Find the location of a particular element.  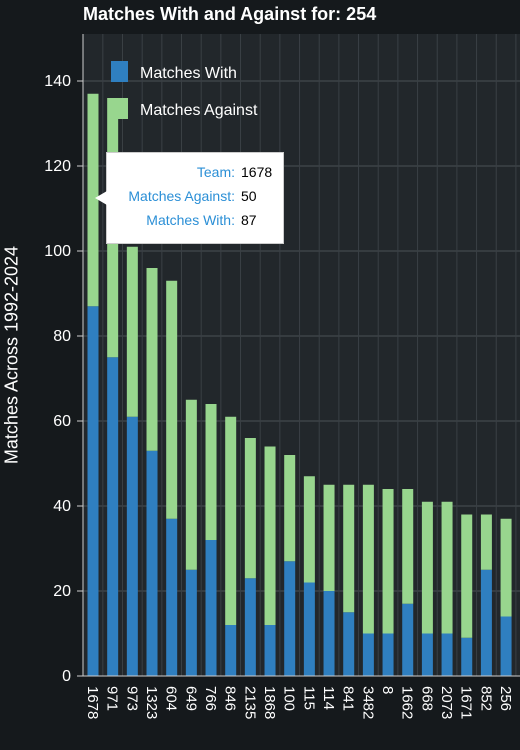

tooltip-key: Matches With: is located at coordinates (190, 220).